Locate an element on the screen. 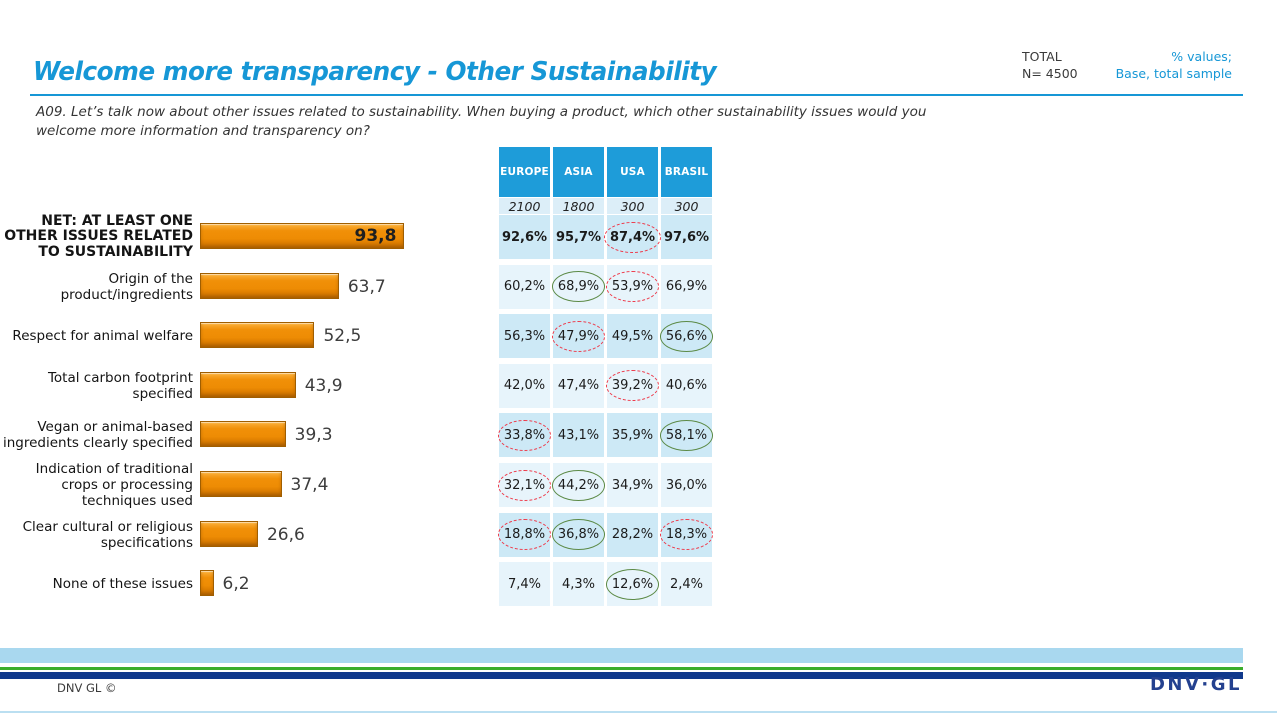  table-cell: 28,2% is located at coordinates (632, 534).